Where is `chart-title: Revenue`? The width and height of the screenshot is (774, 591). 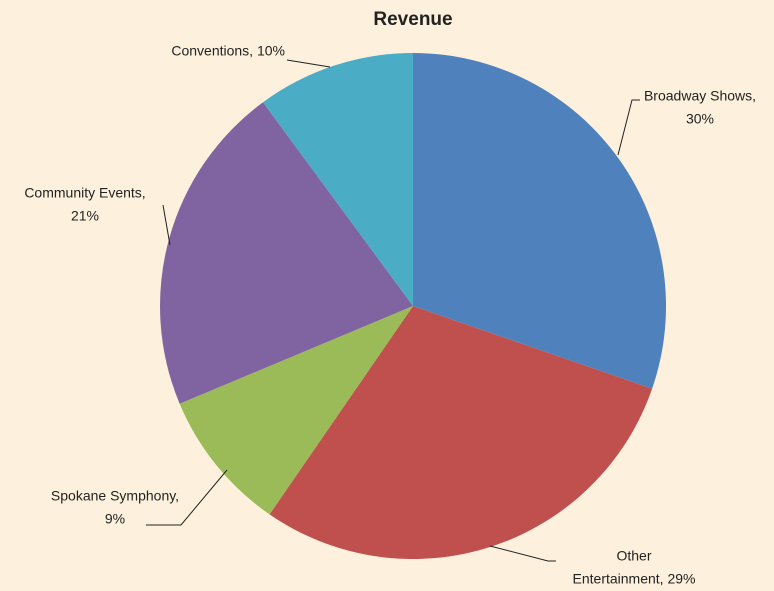
chart-title: Revenue is located at coordinates (412, 19).